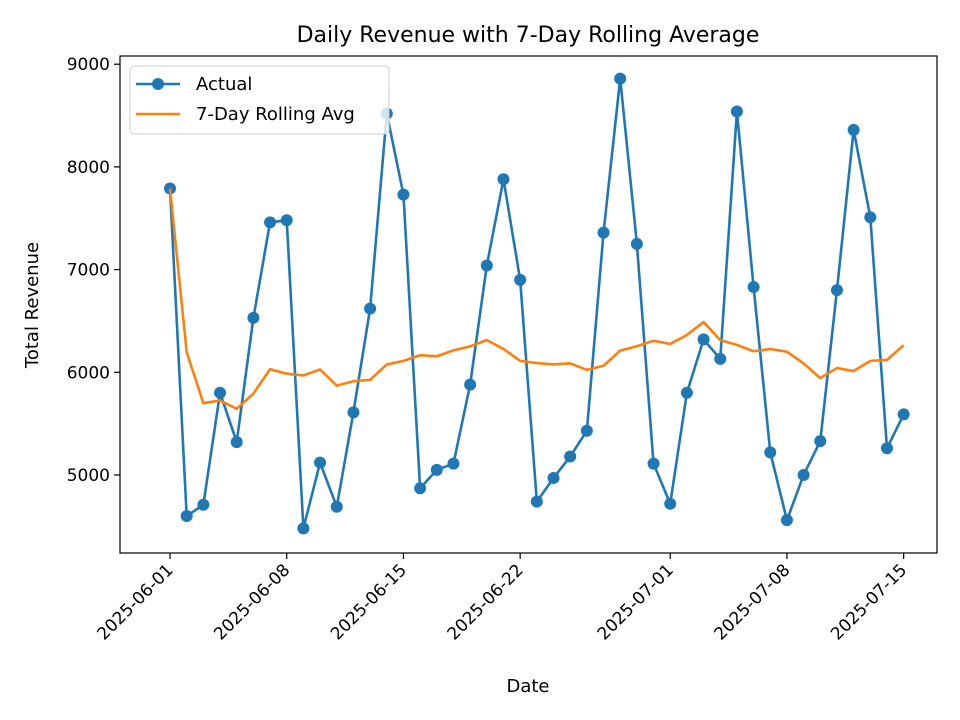  I want to click on y-axis: 5000 6000 7000 8000 9000, so click(93, 270).